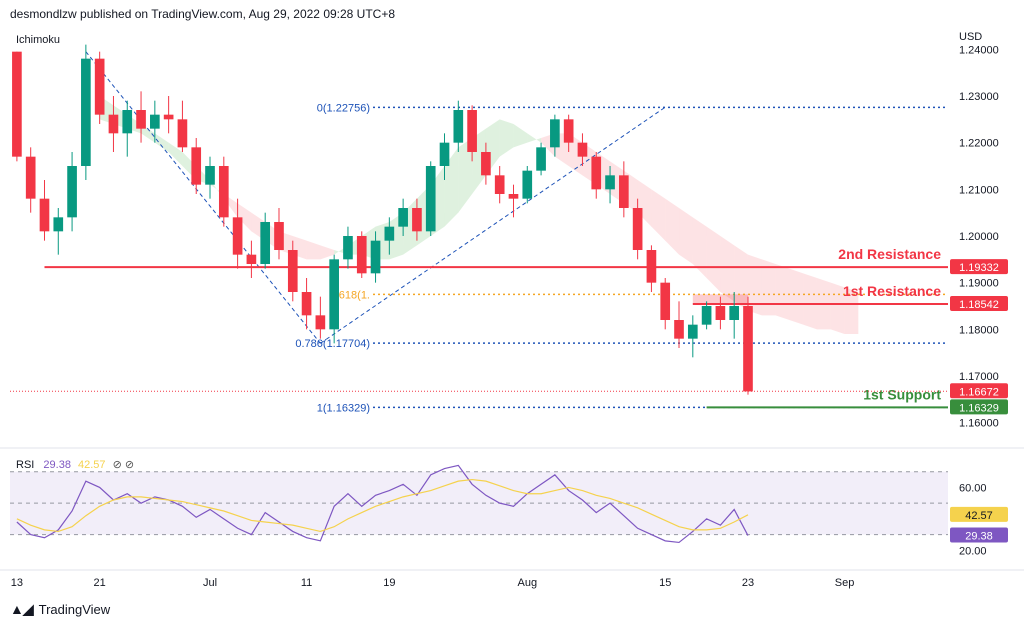 This screenshot has height=626, width=1024. I want to click on footer-brand: ▲◢ TradingView, so click(60, 609).